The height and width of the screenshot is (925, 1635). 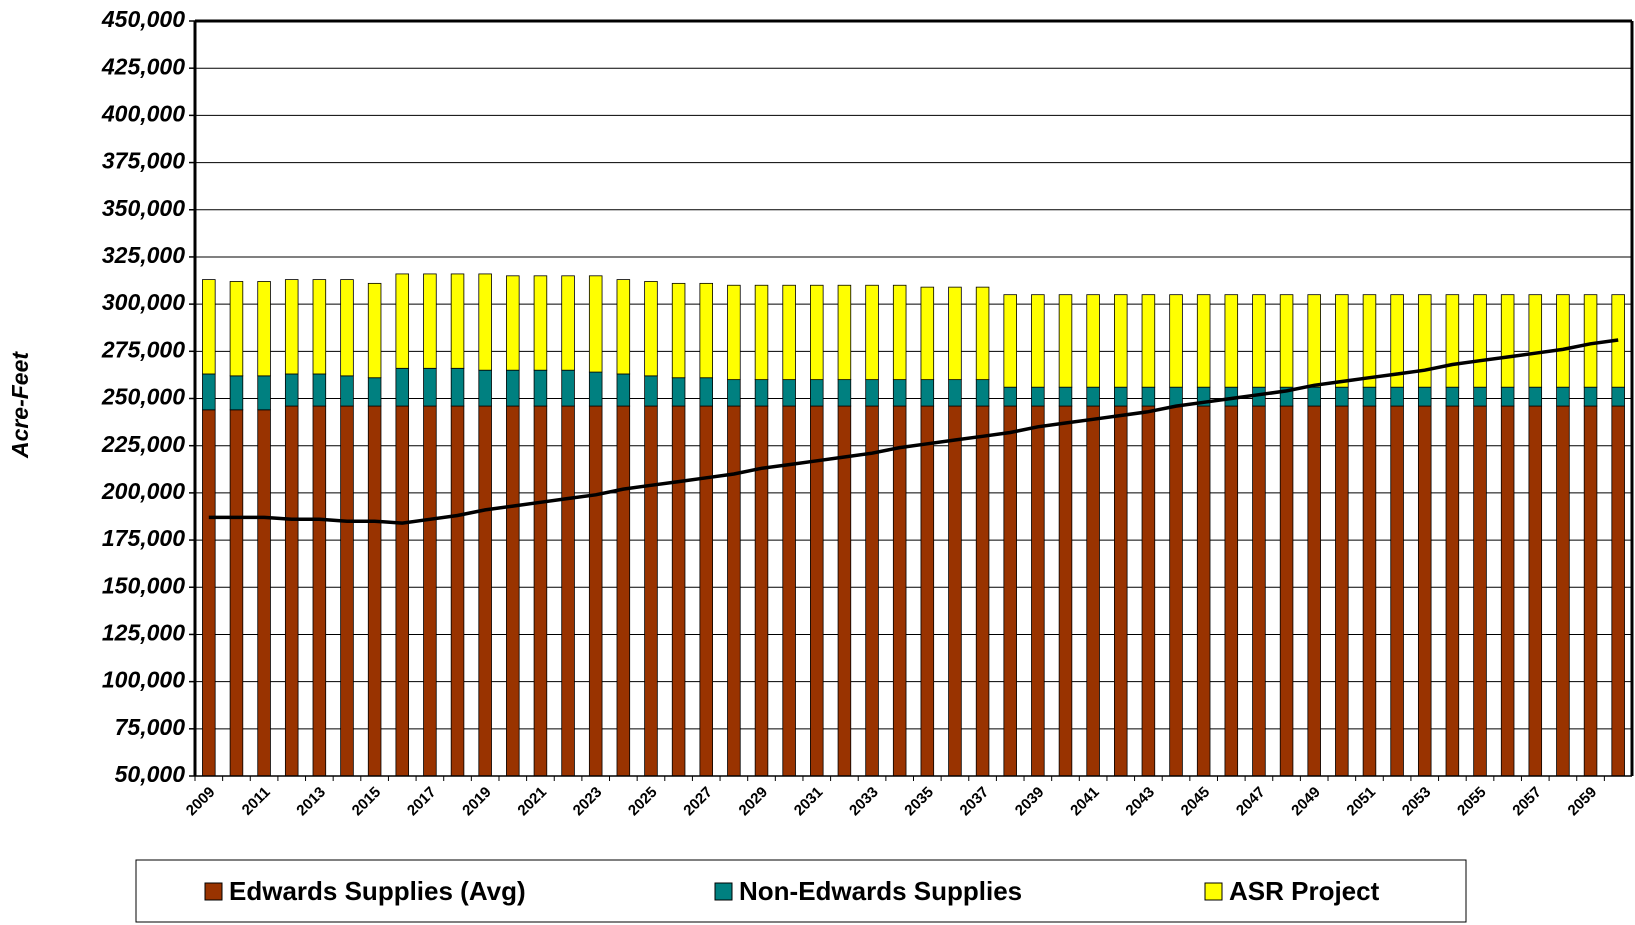 I want to click on legend-box, so click(x=801, y=891).